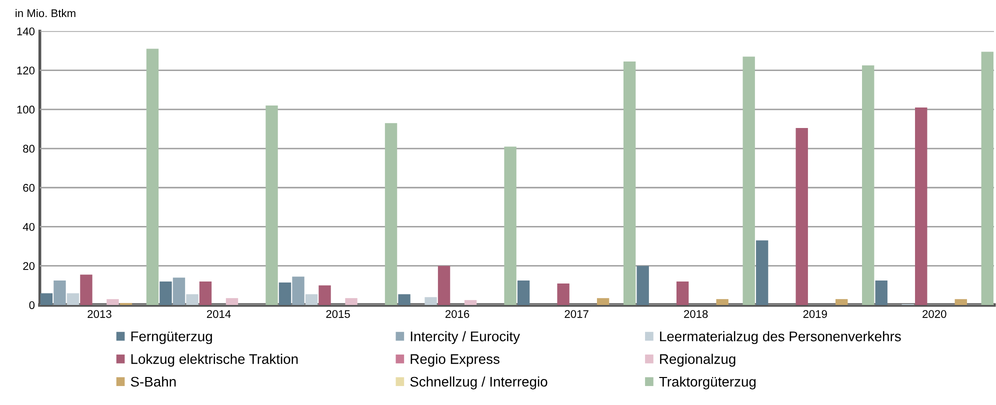 This screenshot has height=405, width=996. What do you see at coordinates (338, 314) in the screenshot?
I see `x-tick-label: 2015` at bounding box center [338, 314].